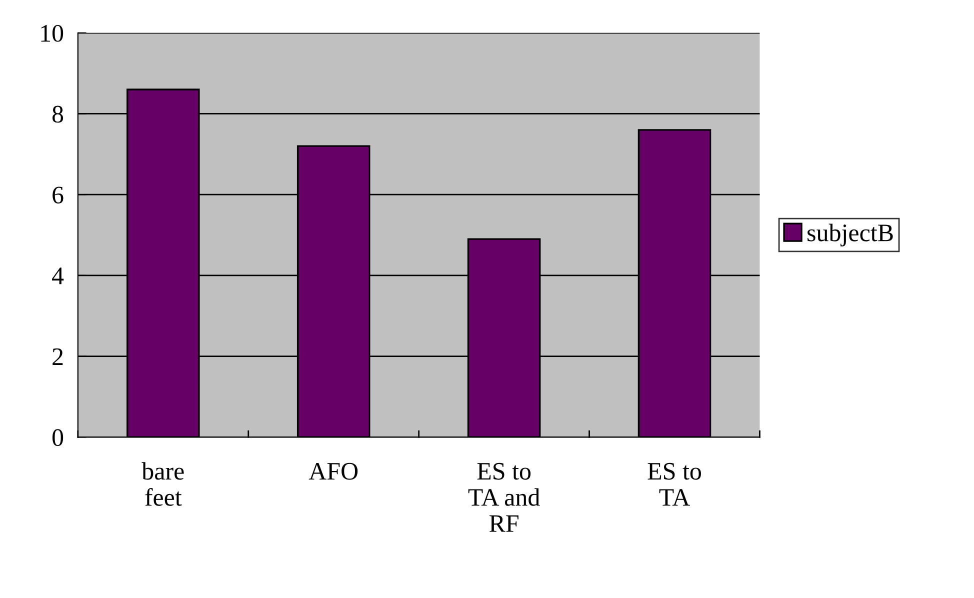 The height and width of the screenshot is (598, 974). What do you see at coordinates (58, 276) in the screenshot?
I see `y-tick-label: 4` at bounding box center [58, 276].